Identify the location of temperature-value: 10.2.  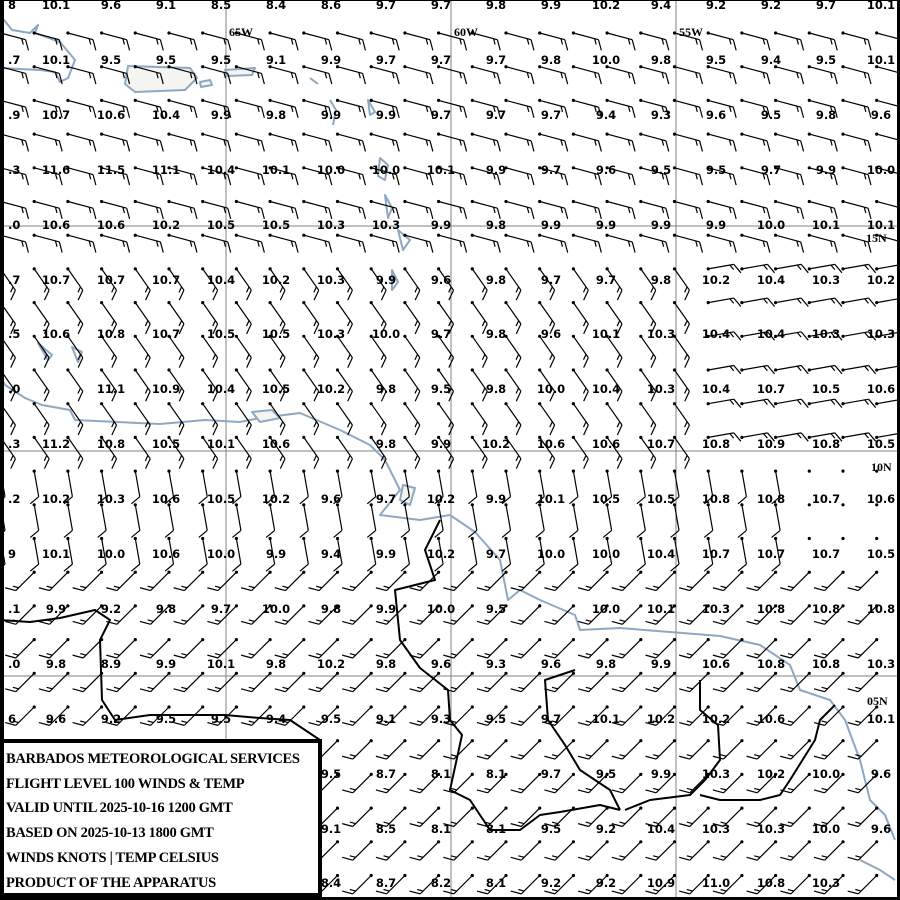
(441, 554).